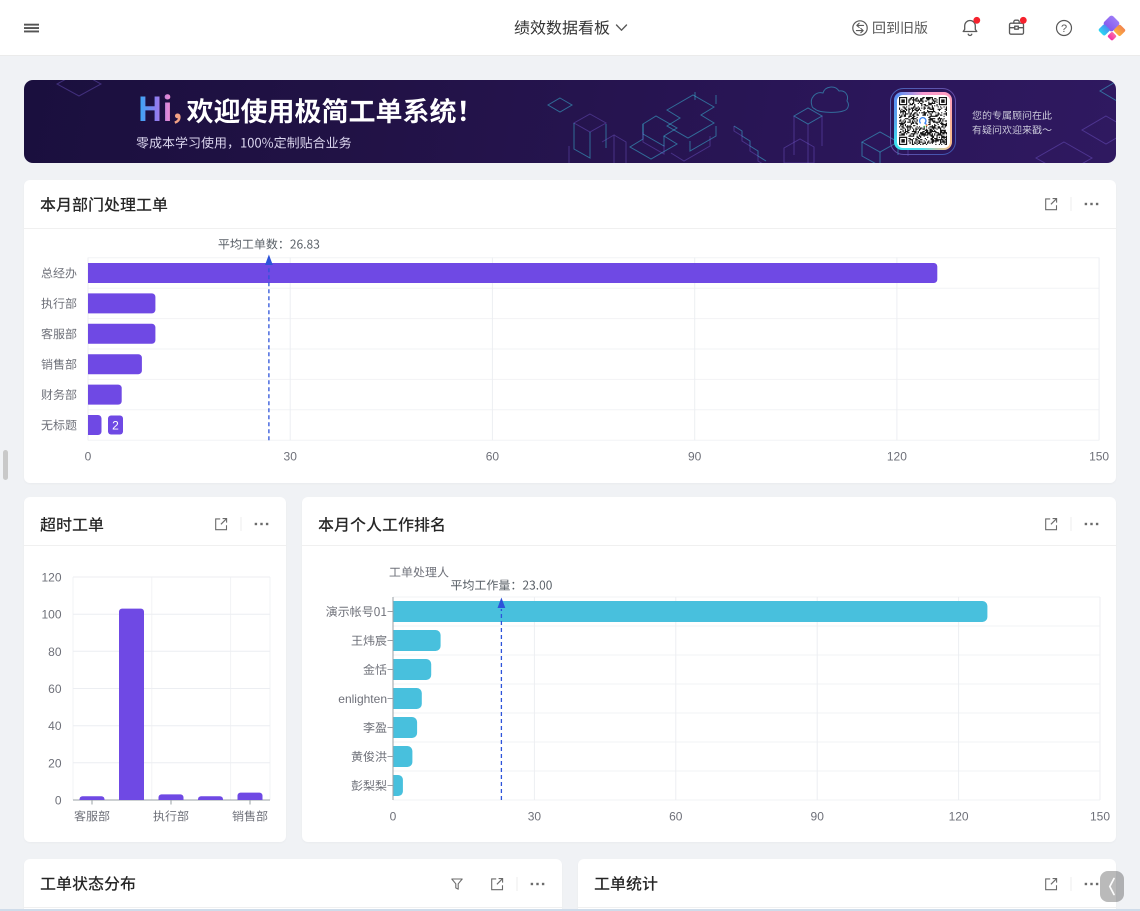 The width and height of the screenshot is (1140, 911). I want to click on svg-text: 100, so click(51, 615).